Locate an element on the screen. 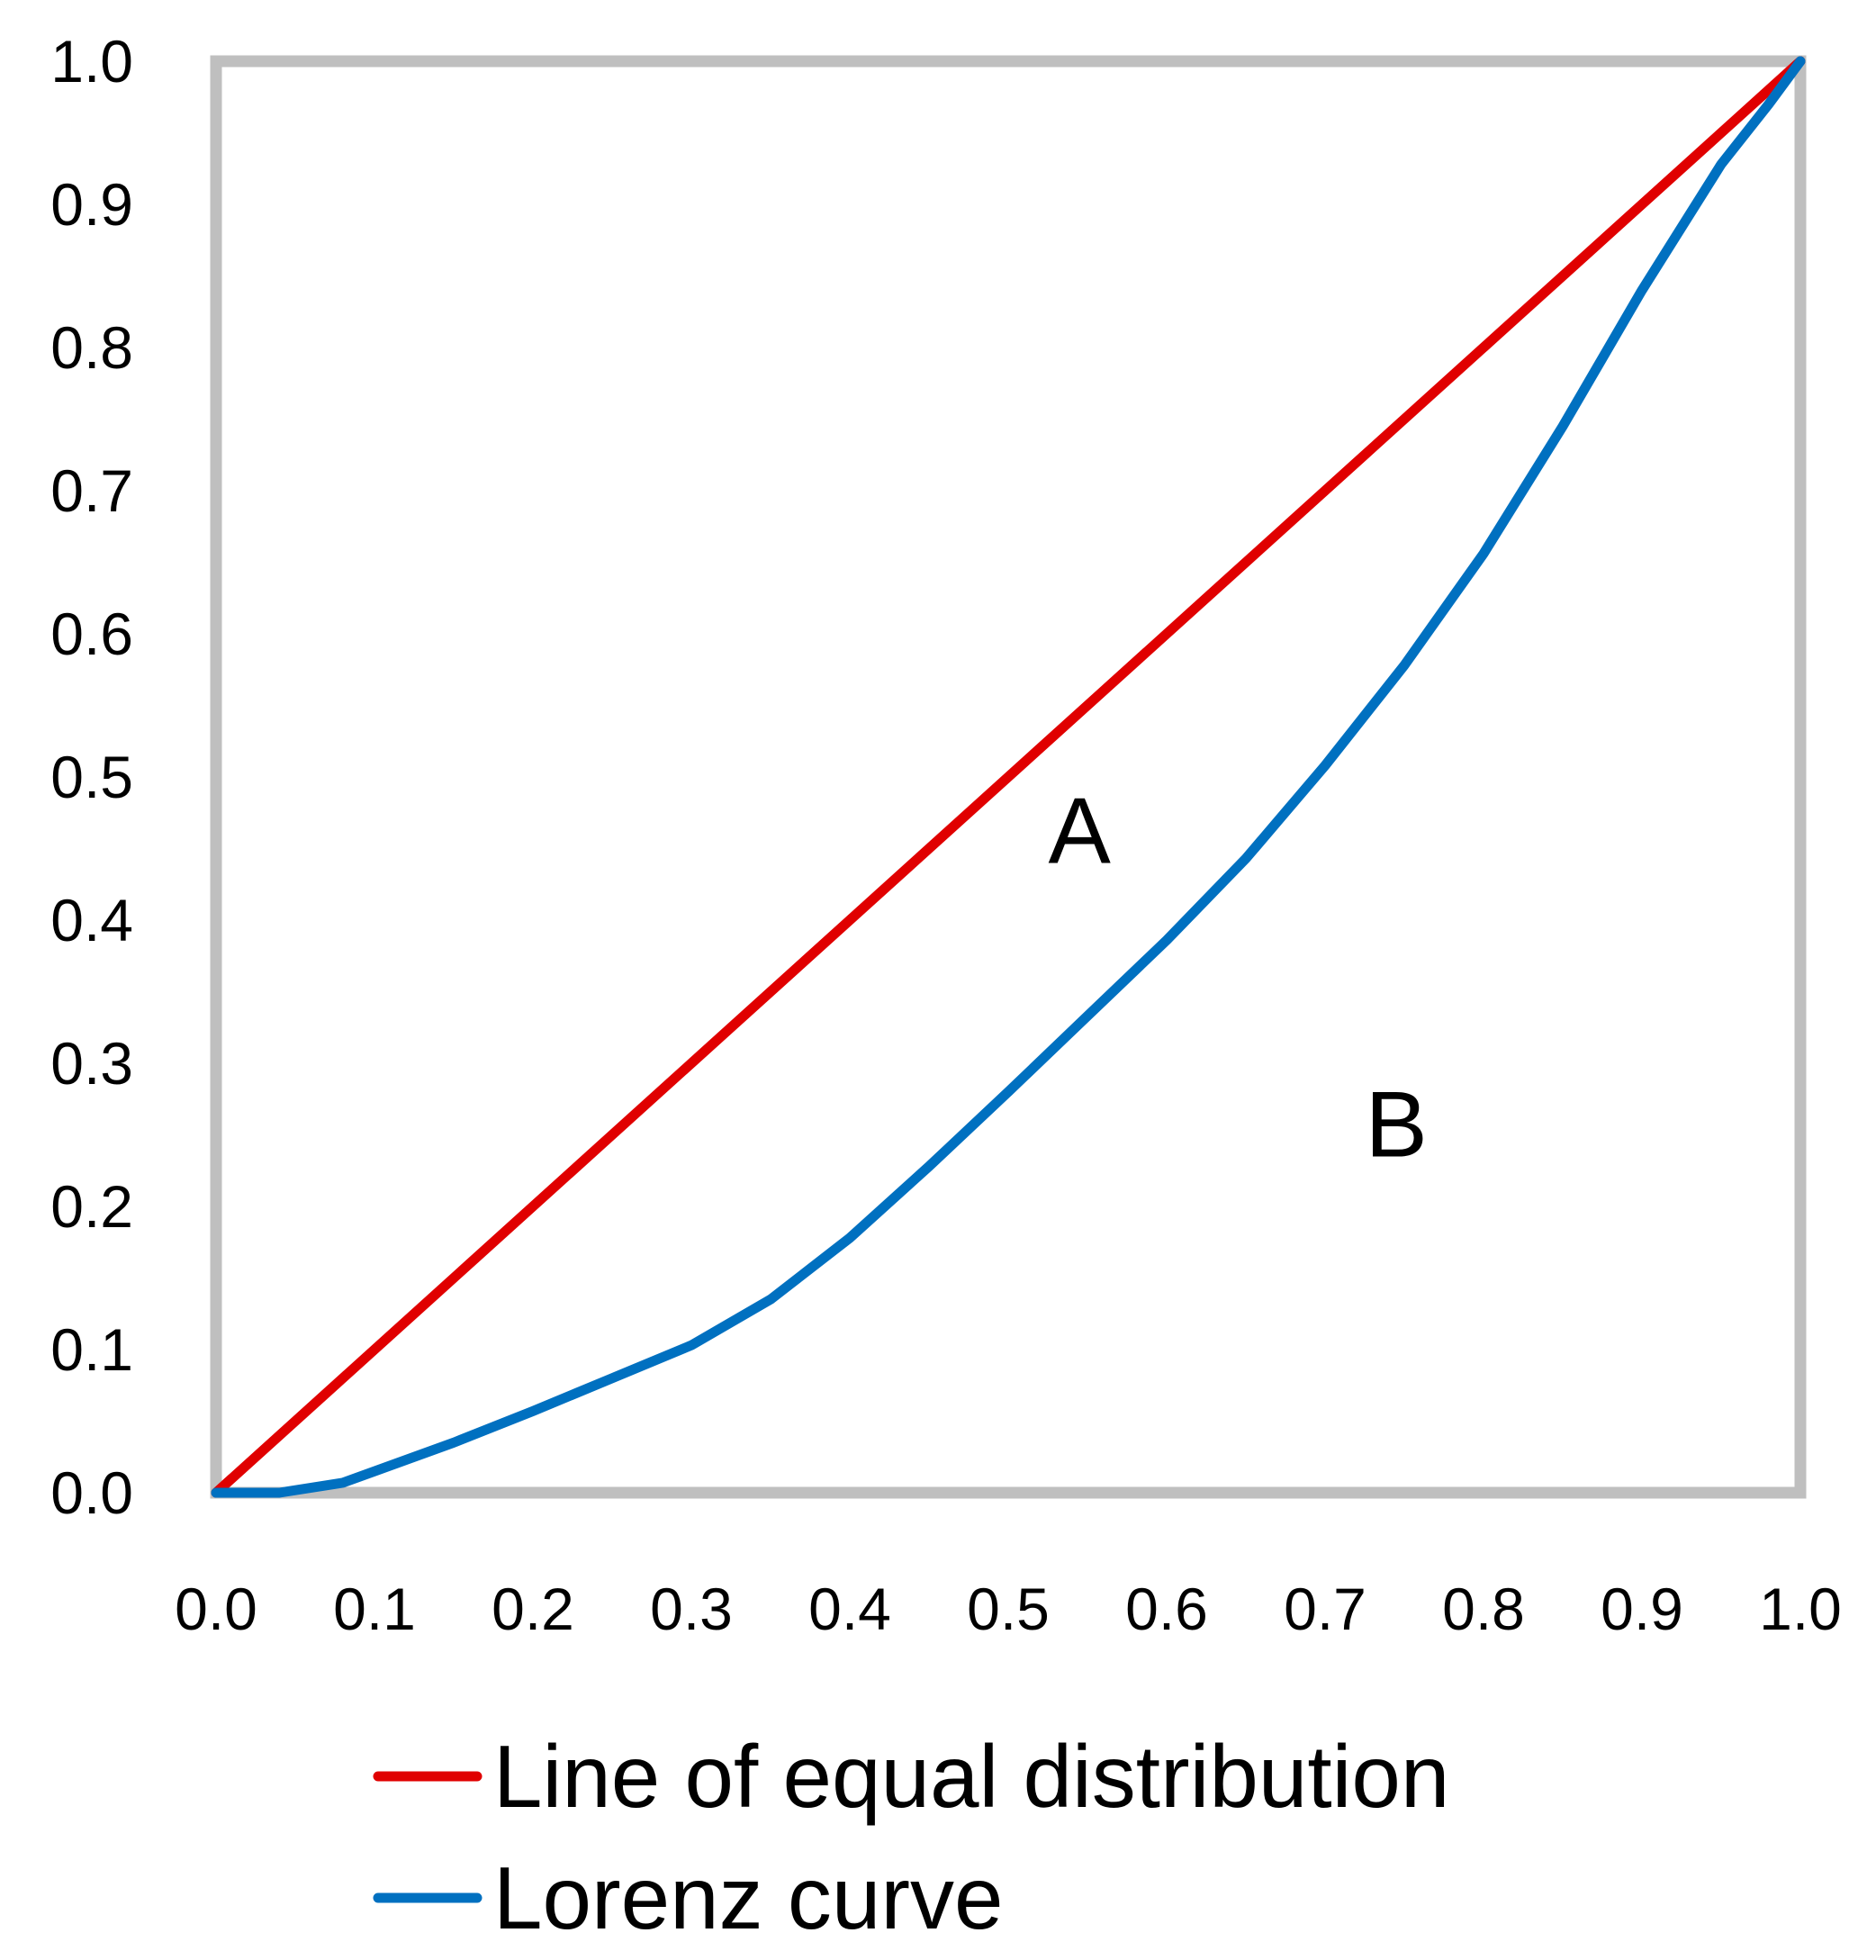  x-tick-label: 0.6 is located at coordinates (1166, 1609).